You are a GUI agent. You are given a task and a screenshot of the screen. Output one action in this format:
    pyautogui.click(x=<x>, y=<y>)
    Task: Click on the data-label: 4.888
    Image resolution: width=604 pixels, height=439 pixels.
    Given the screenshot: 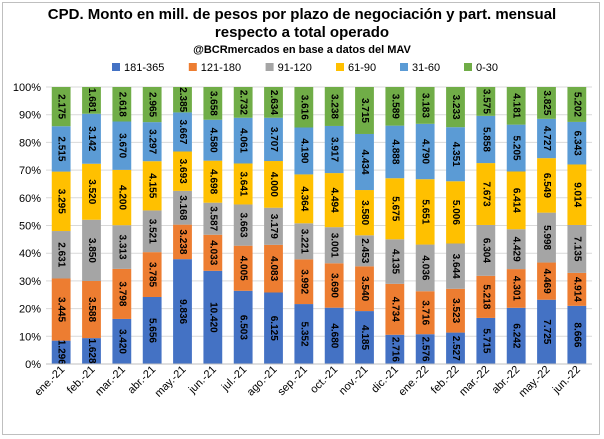 What is the action you would take?
    pyautogui.click(x=394, y=151)
    